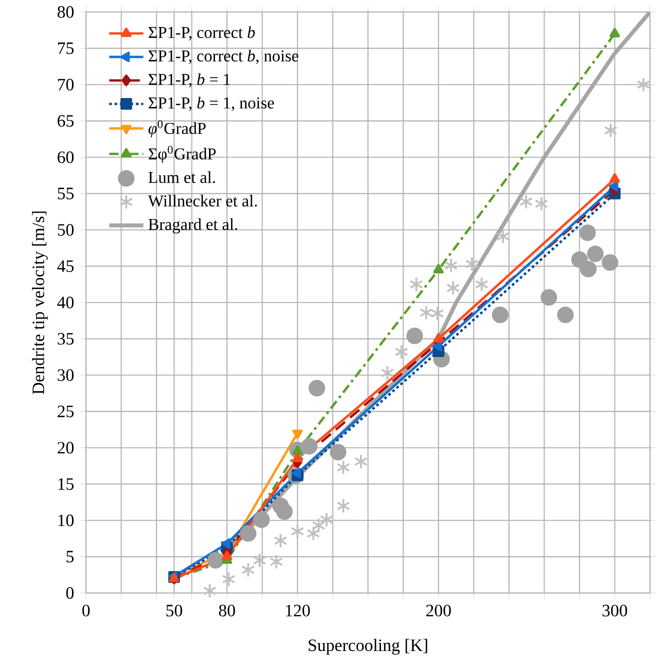  Describe the element at coordinates (65, 266) in the screenshot. I see `y-tick-label: 45` at that location.